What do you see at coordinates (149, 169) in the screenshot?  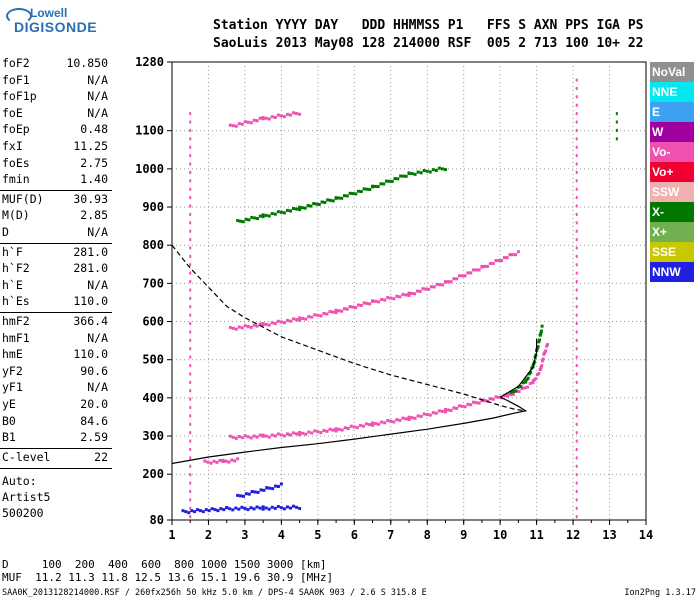 I see `y-tick-label: 1000` at bounding box center [149, 169].